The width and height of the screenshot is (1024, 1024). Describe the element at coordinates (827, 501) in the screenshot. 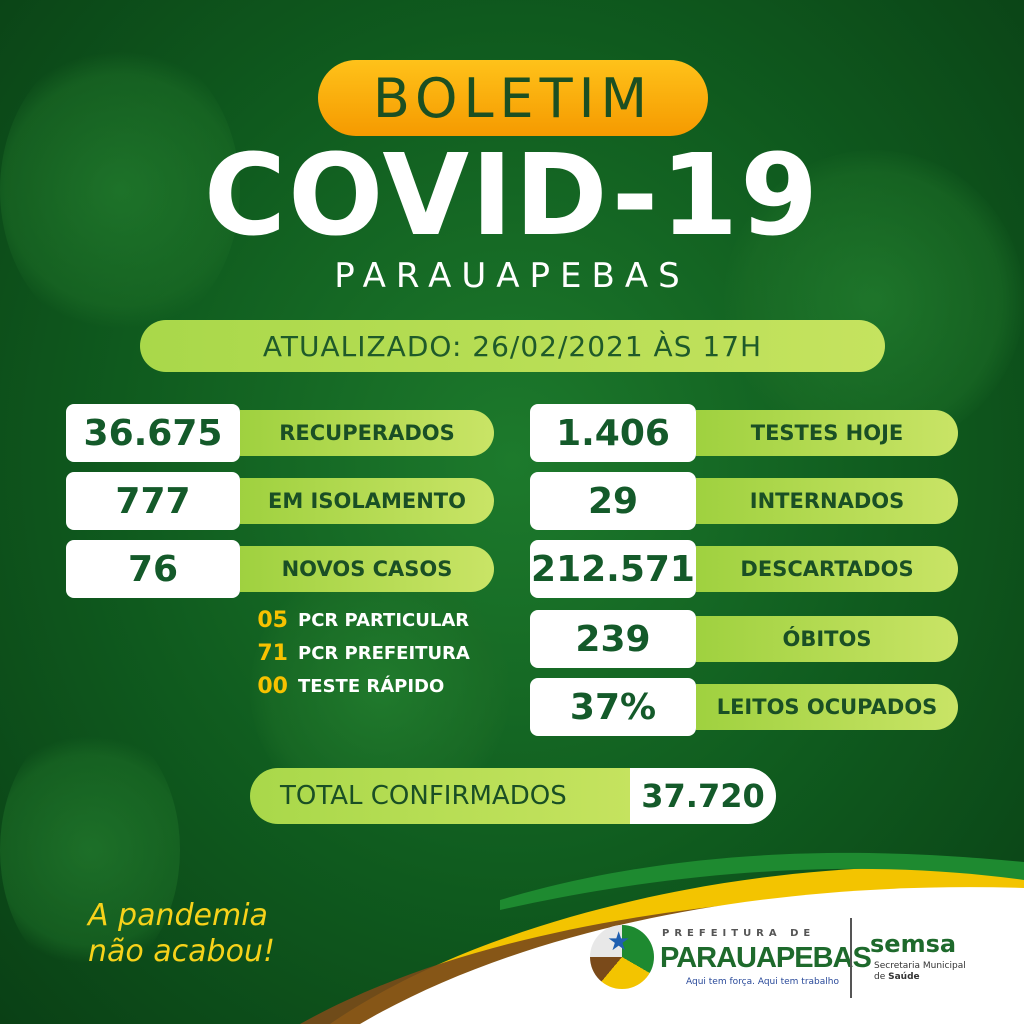

I see `stat-label: INTERNADOS` at that location.